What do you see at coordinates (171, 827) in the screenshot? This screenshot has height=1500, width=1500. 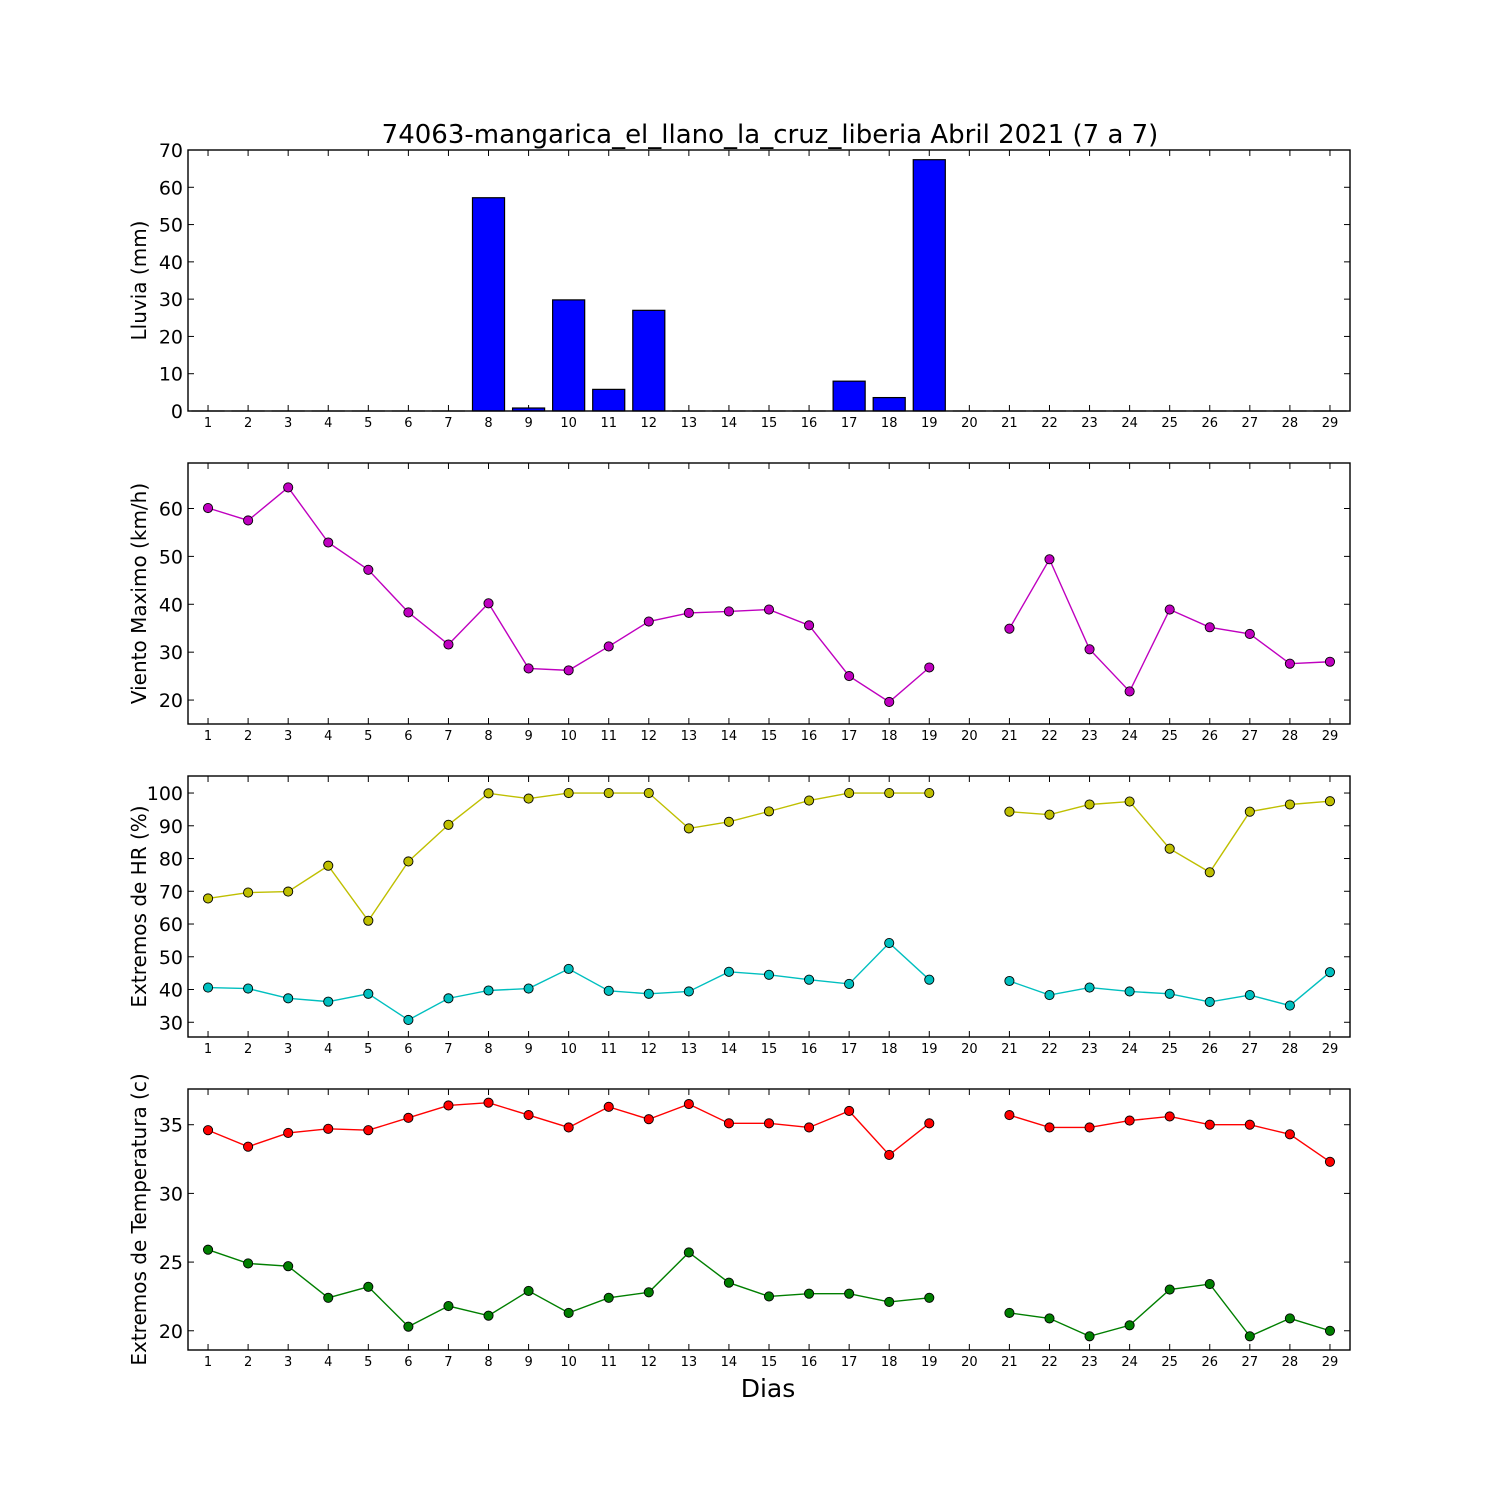 I see `y-tick-label: 90` at bounding box center [171, 827].